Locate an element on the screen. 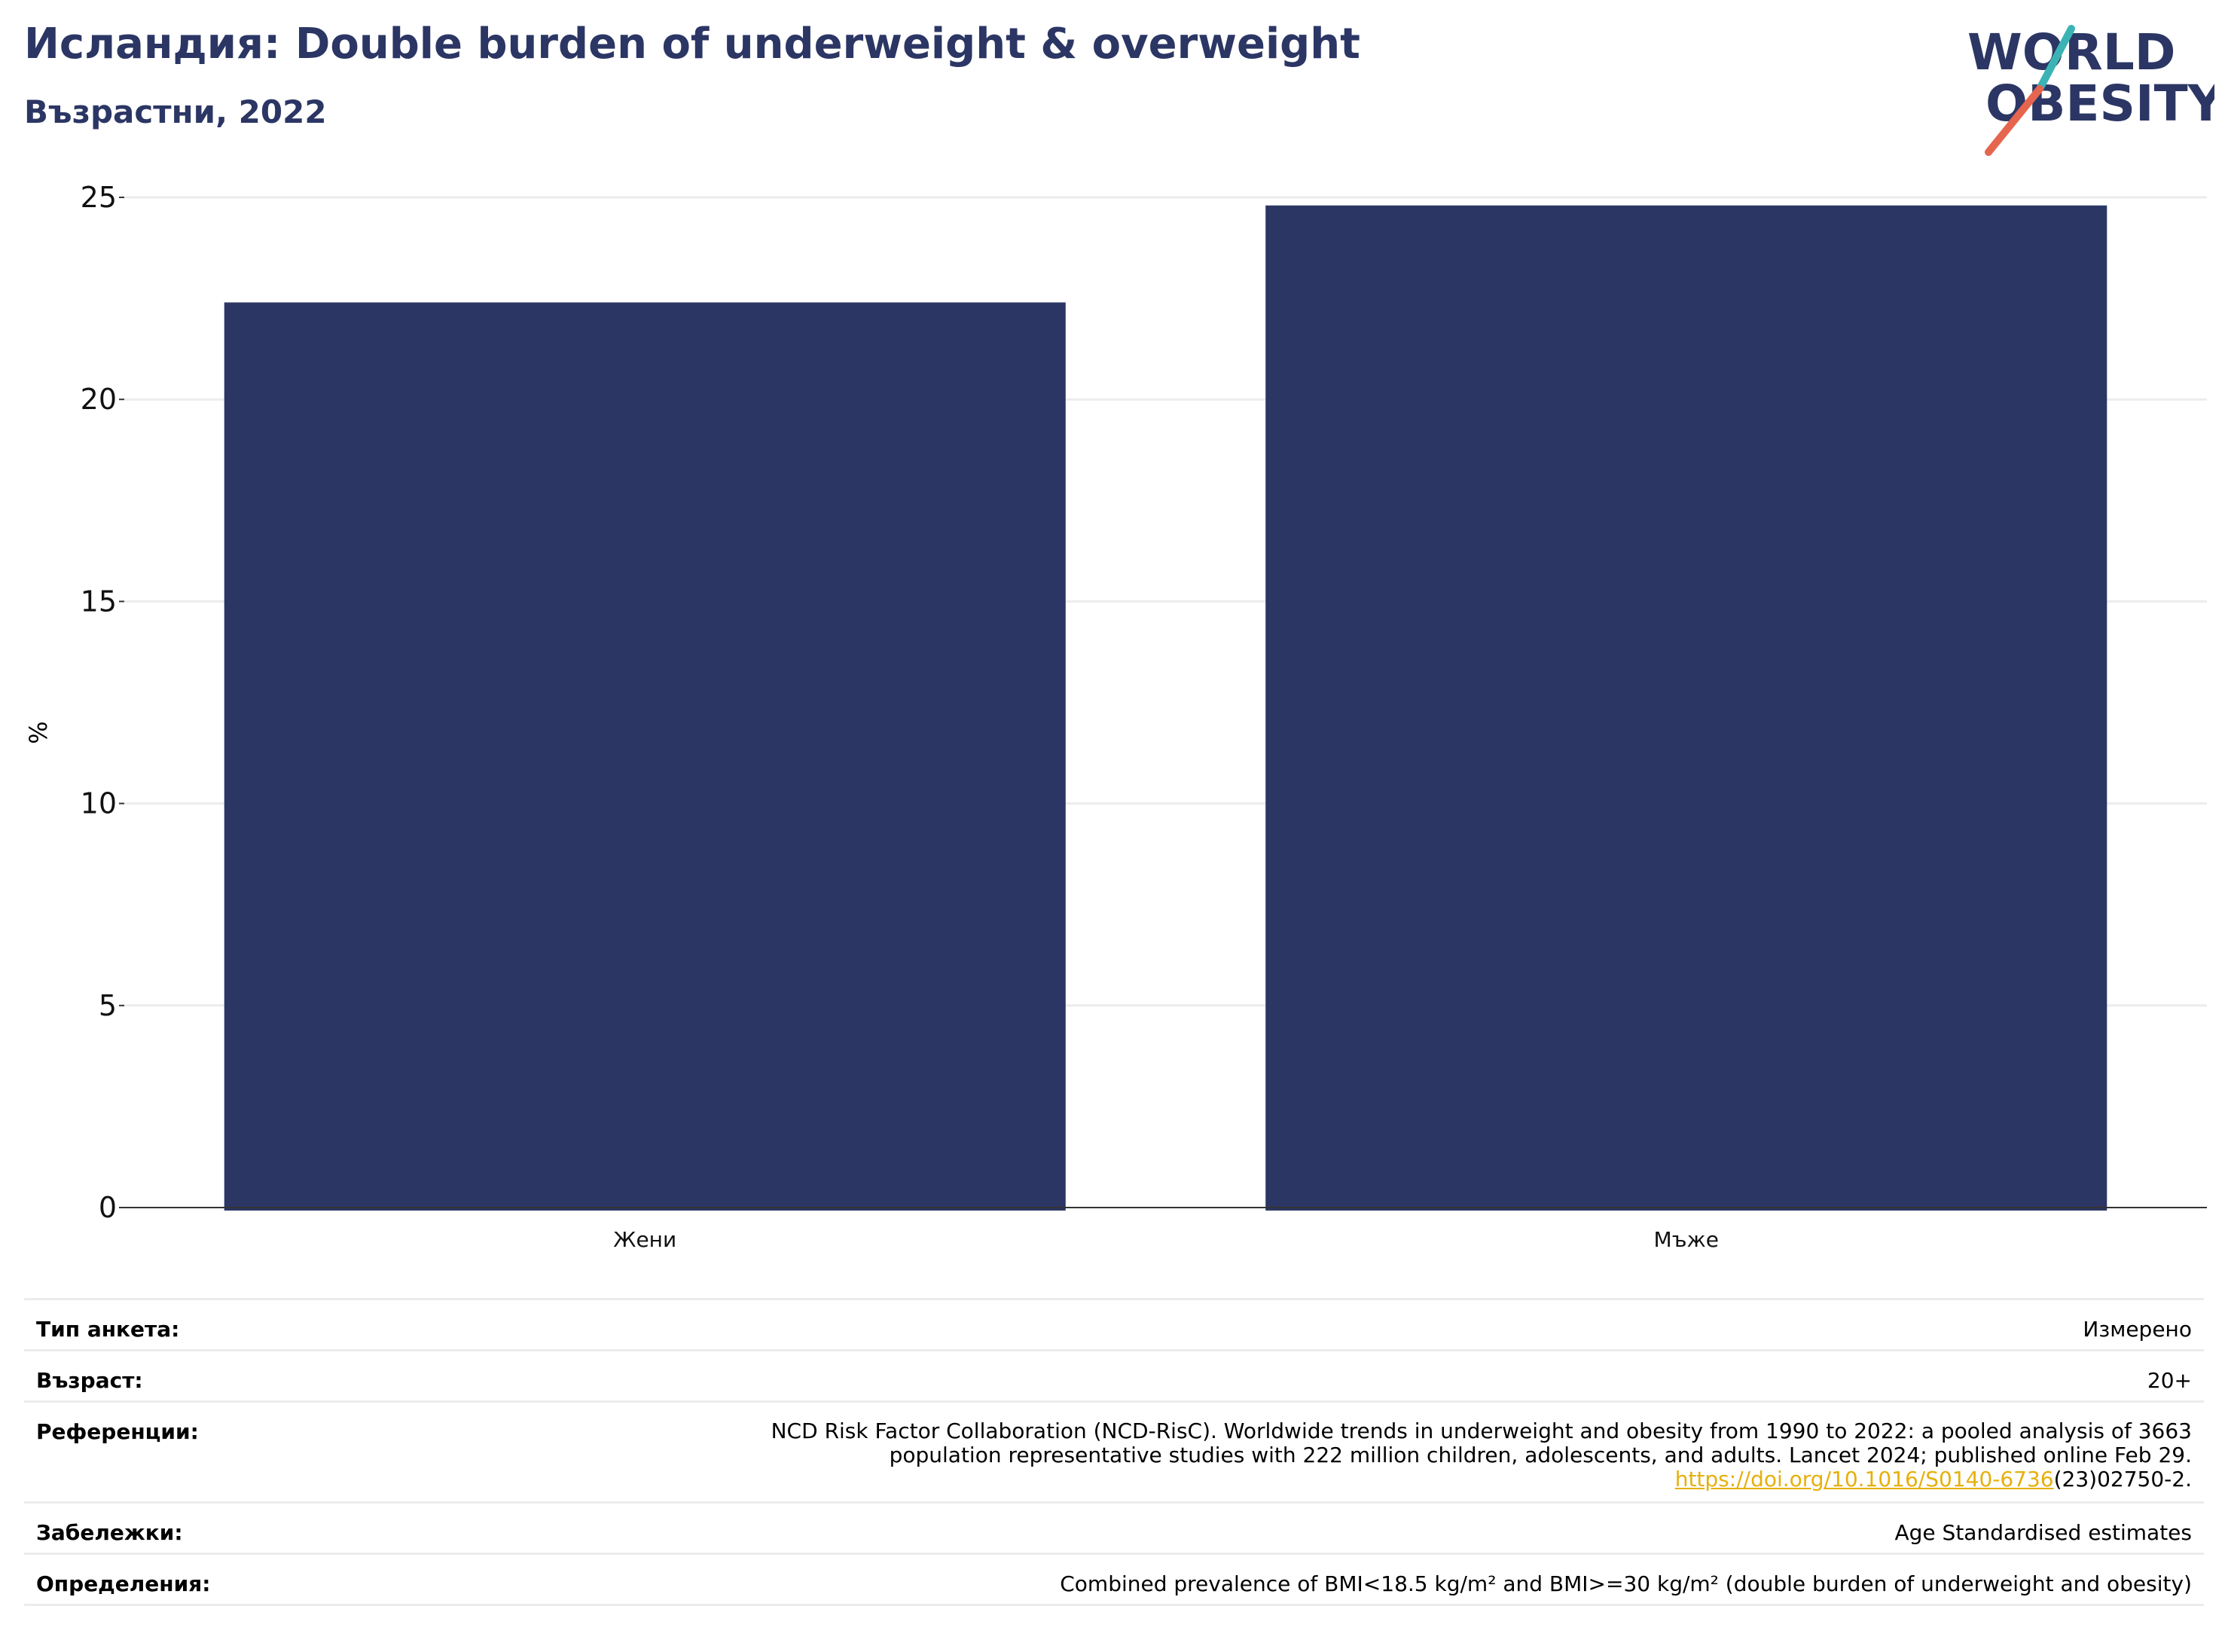 This screenshot has height=1652, width=2228. age-value: 20+ is located at coordinates (1249, 1375).